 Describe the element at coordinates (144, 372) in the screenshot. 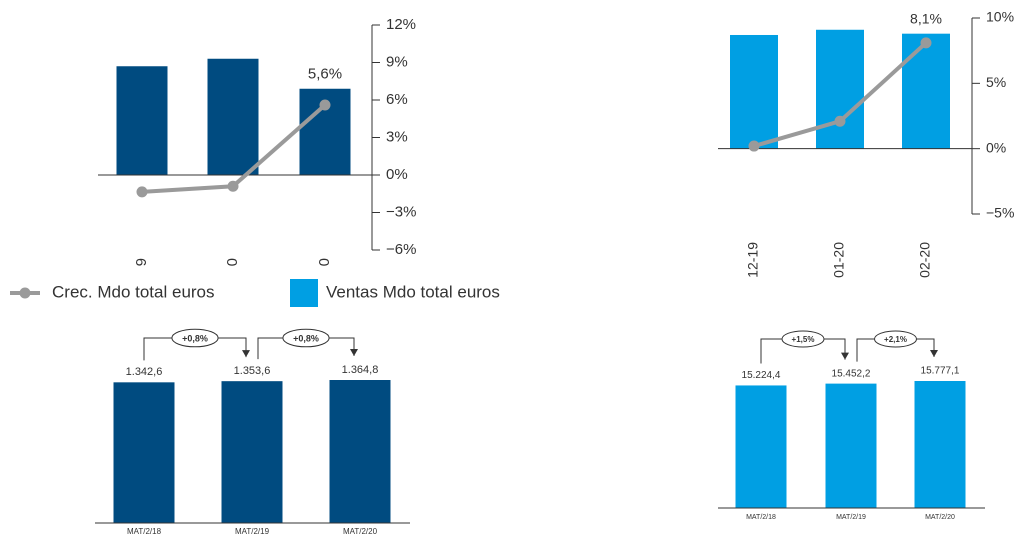

I see `value-label: 1.342,6` at that location.